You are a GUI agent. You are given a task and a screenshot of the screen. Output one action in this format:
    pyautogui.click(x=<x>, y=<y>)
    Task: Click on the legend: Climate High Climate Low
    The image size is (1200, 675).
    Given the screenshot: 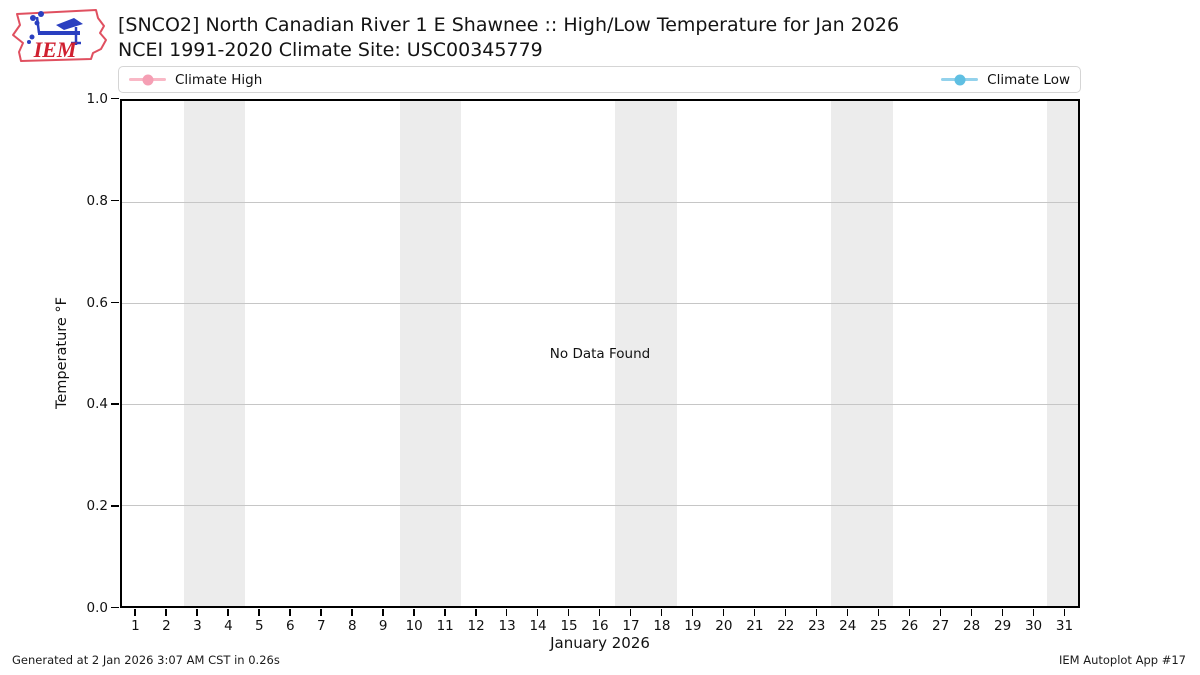 What is the action you would take?
    pyautogui.click(x=599, y=79)
    